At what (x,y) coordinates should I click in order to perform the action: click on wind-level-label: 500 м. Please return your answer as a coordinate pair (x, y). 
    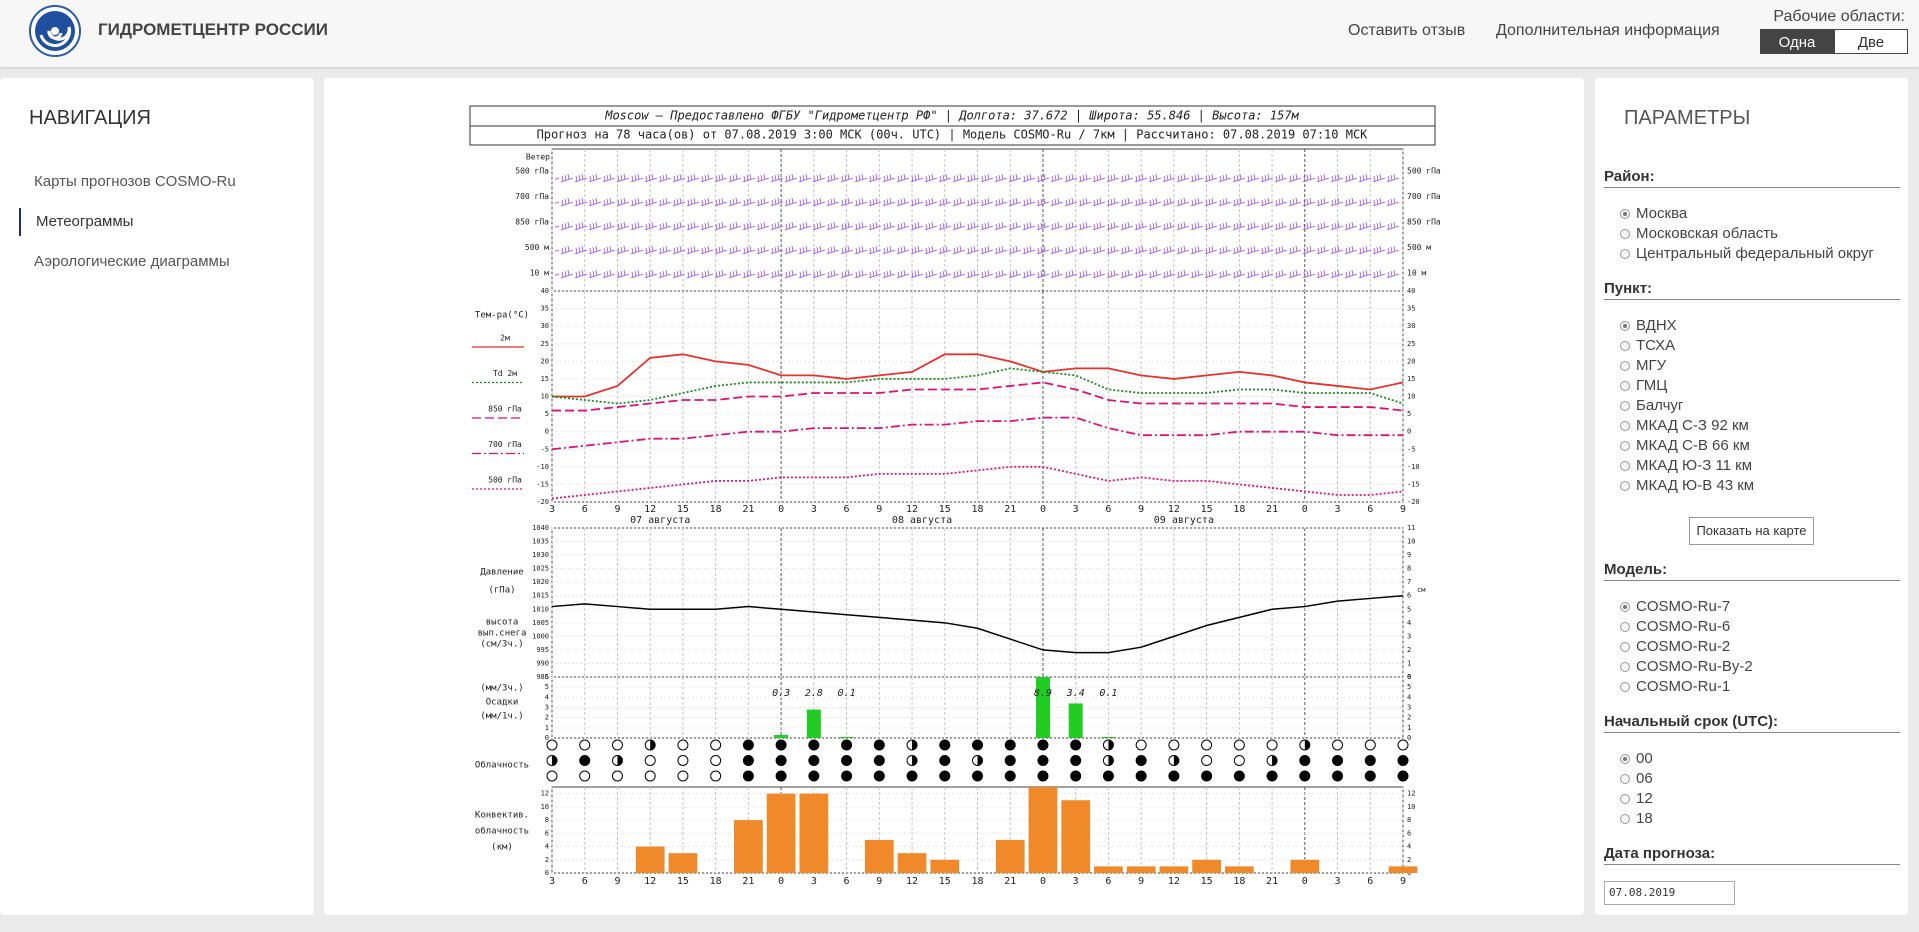
    Looking at the image, I should click on (537, 247).